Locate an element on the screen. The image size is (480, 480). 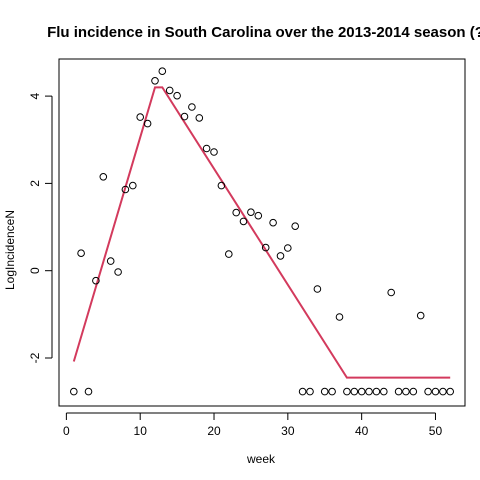
x-tick-label: 0 is located at coordinates (66, 431).